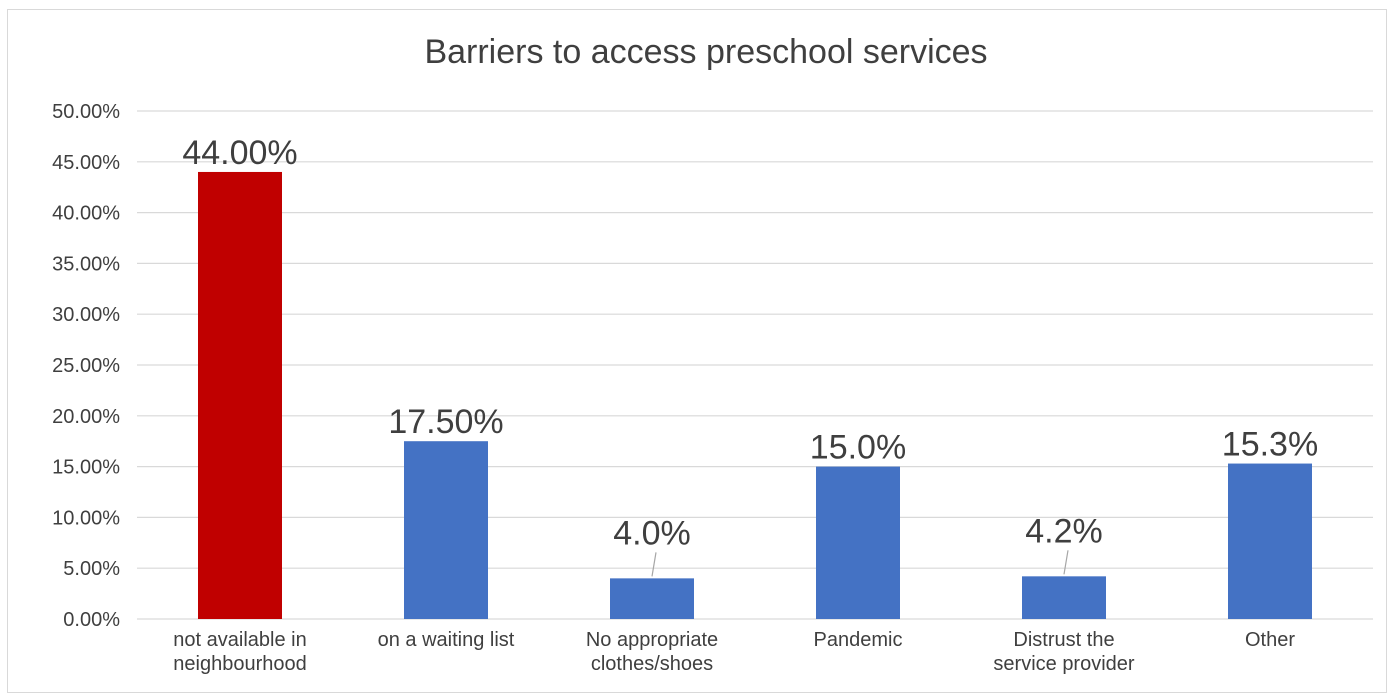 The height and width of the screenshot is (698, 1393). Describe the element at coordinates (86, 112) in the screenshot. I see `y-tick-label: 50.00%` at that location.